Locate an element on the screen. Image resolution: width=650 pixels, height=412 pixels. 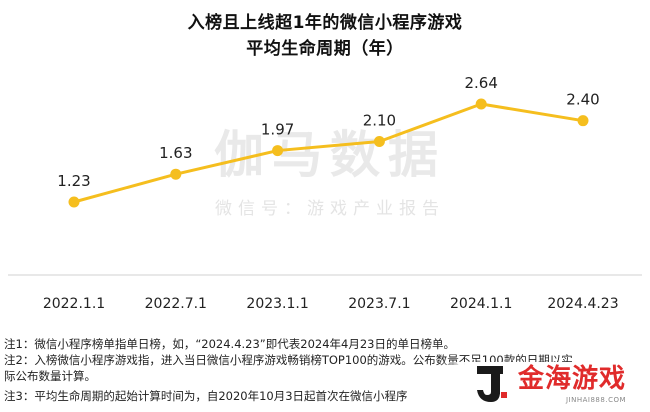
data-label-2: 1.63 is located at coordinates (175, 153).